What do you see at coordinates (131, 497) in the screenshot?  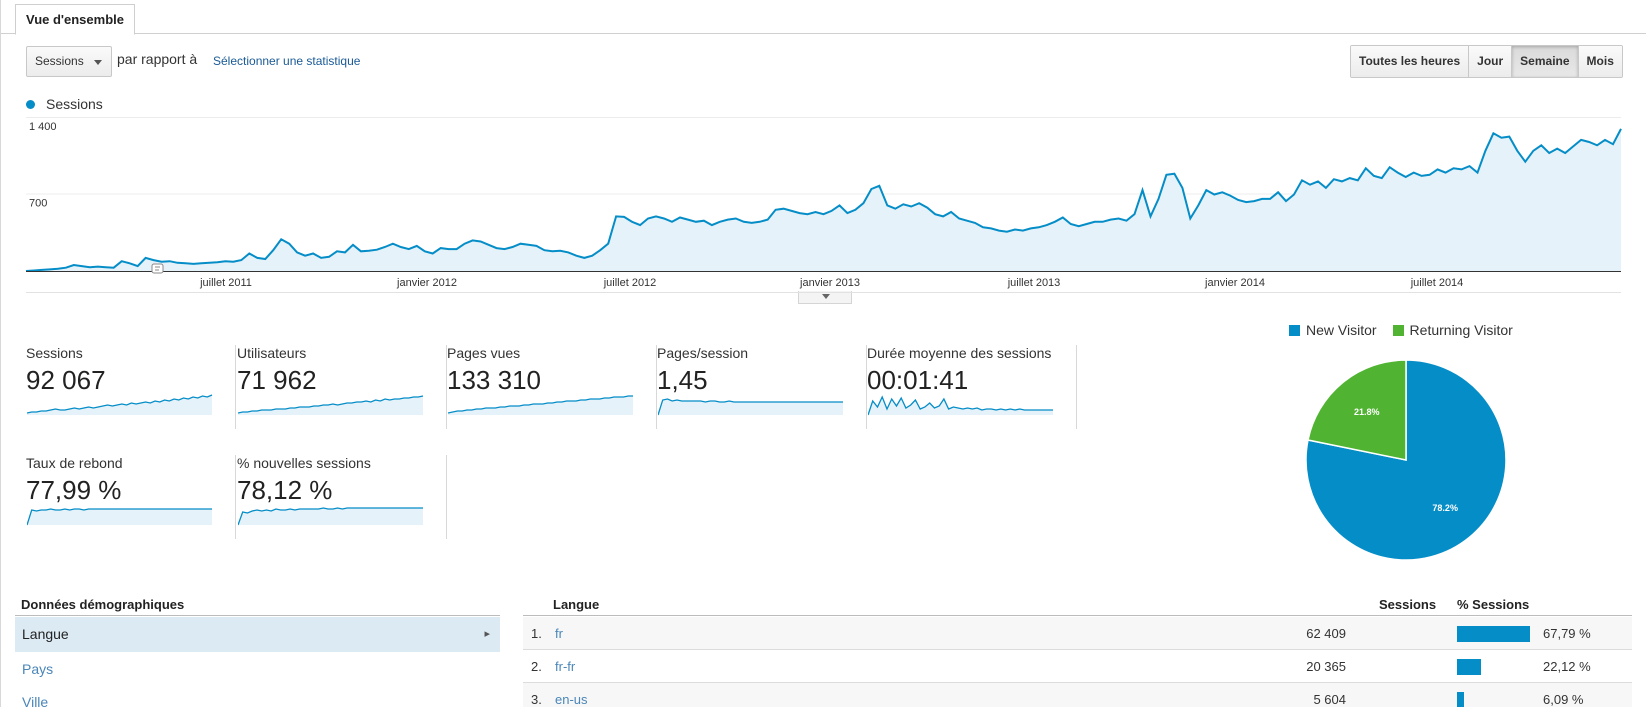 I see `scorecard: Taux de rebond 77,99 %` at bounding box center [131, 497].